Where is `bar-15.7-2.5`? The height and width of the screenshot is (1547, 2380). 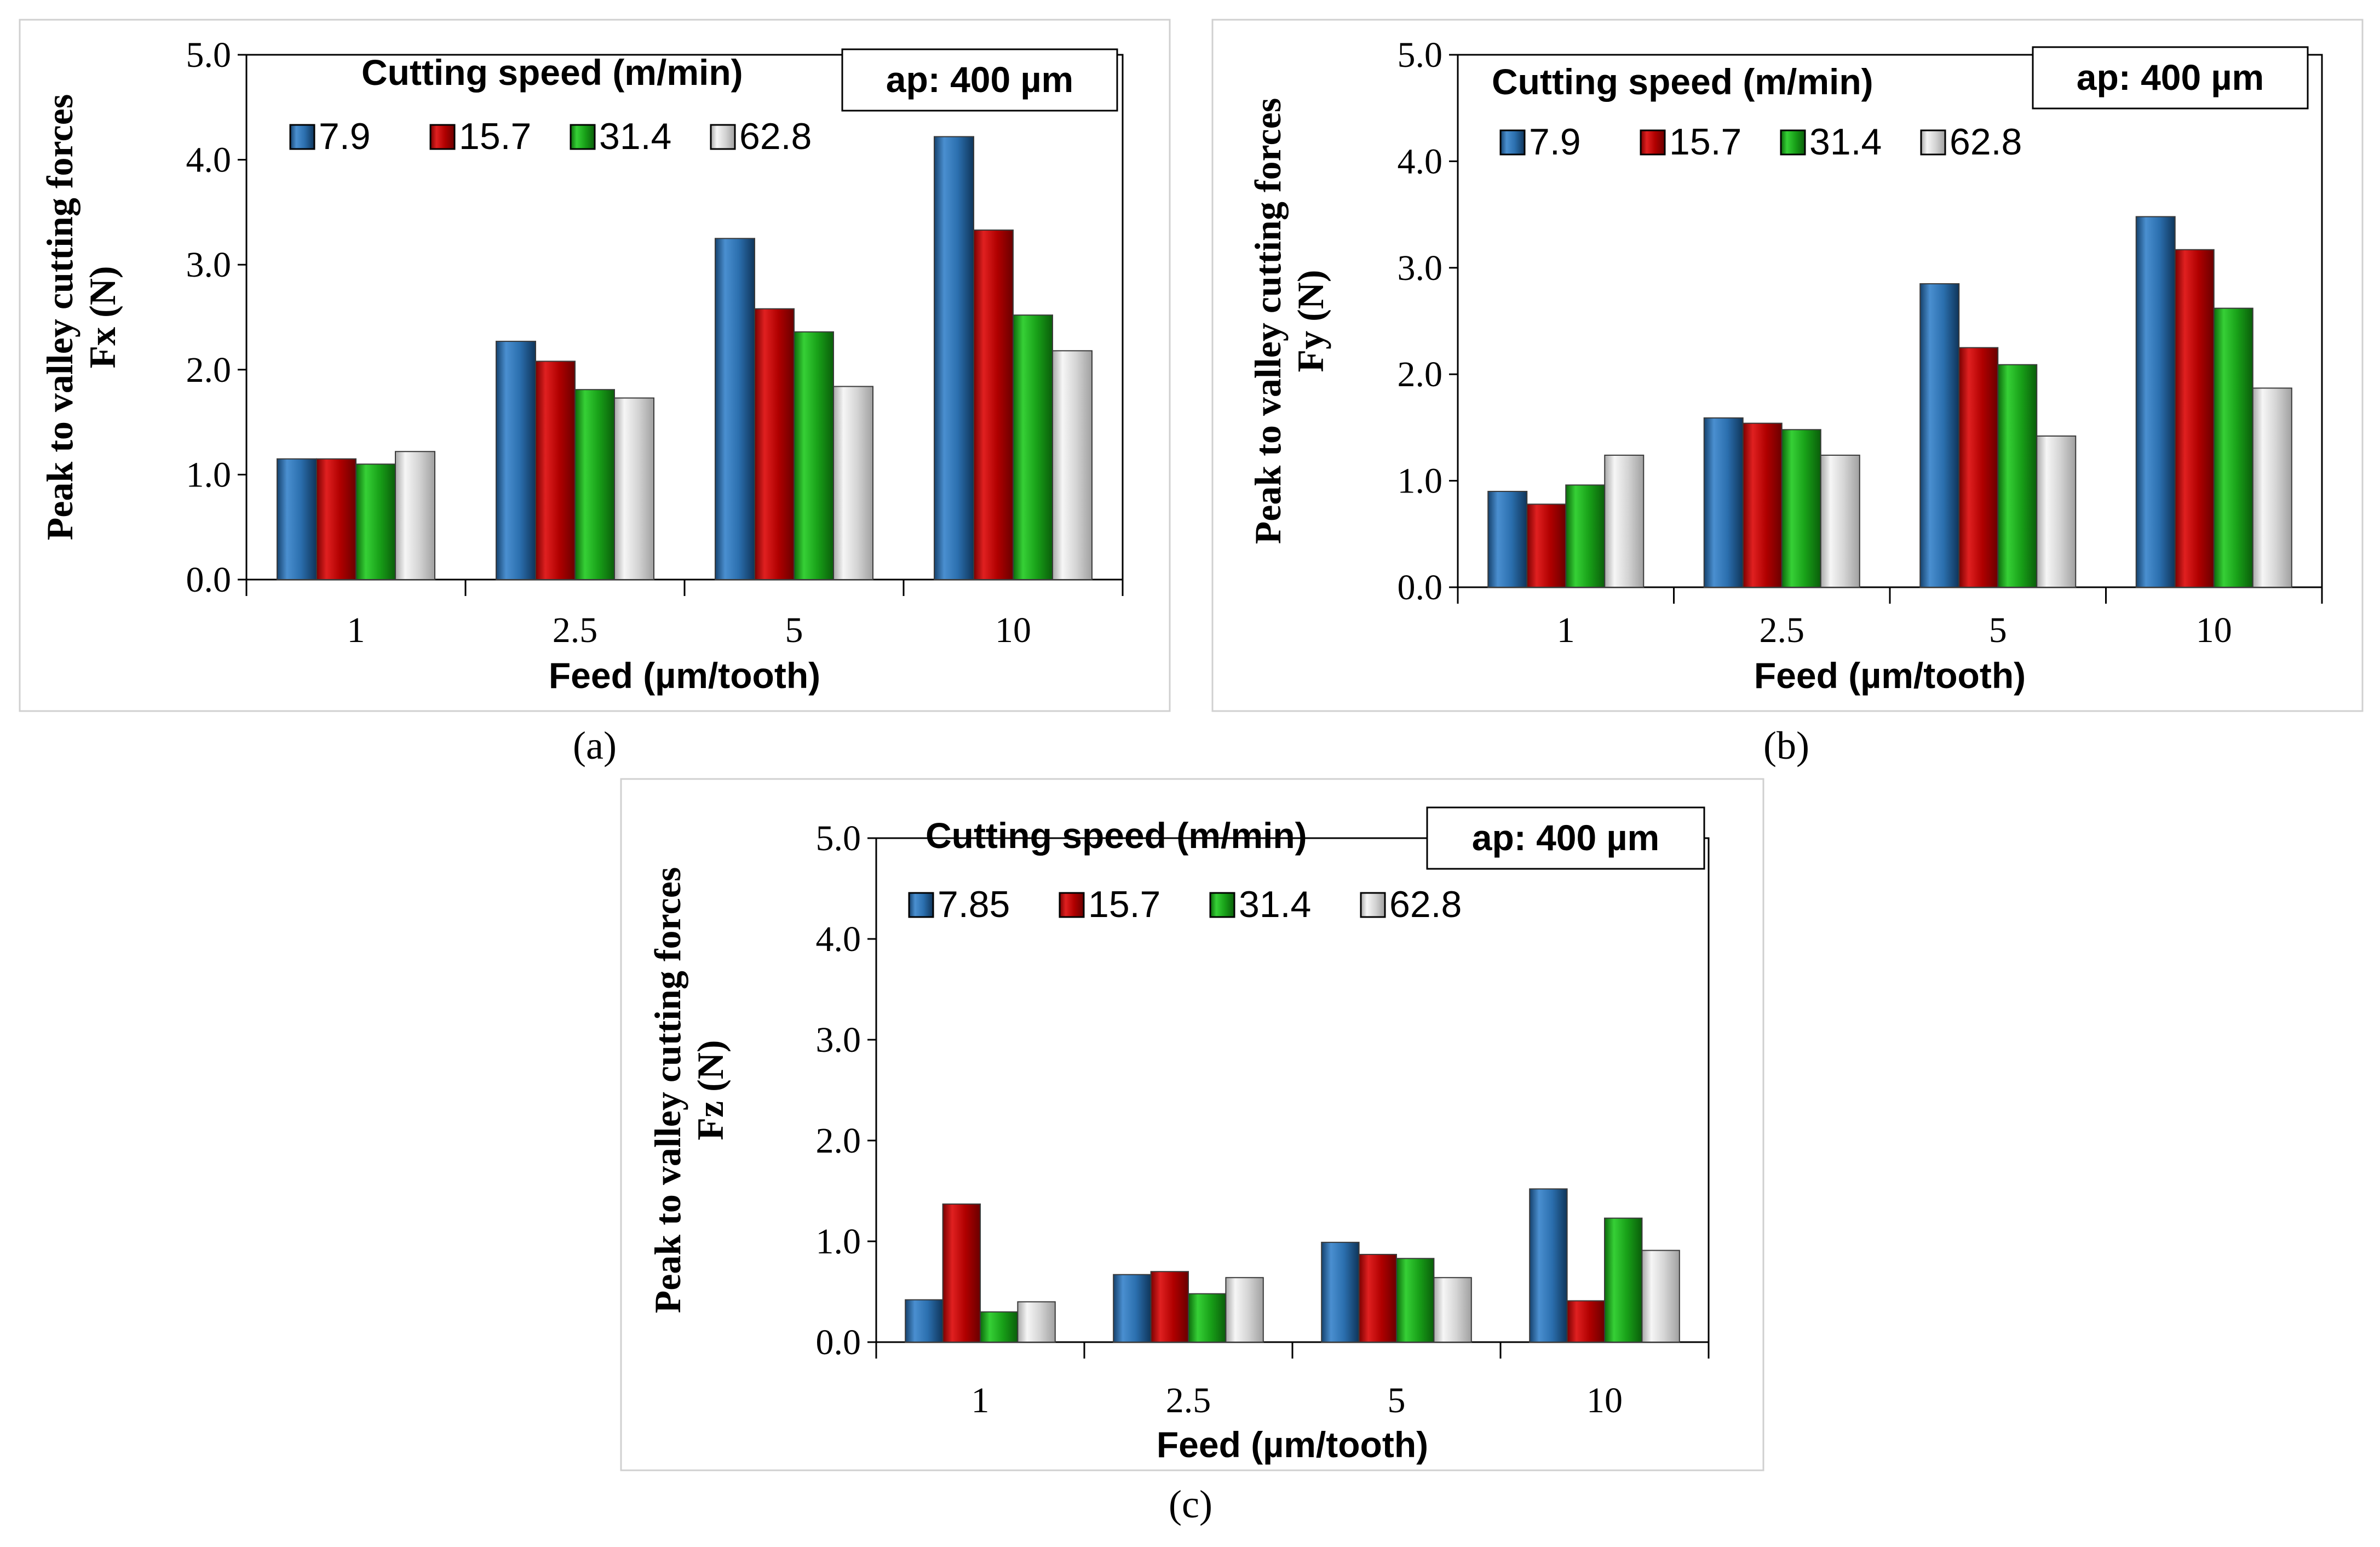
bar-15.7-2.5 is located at coordinates (555, 470).